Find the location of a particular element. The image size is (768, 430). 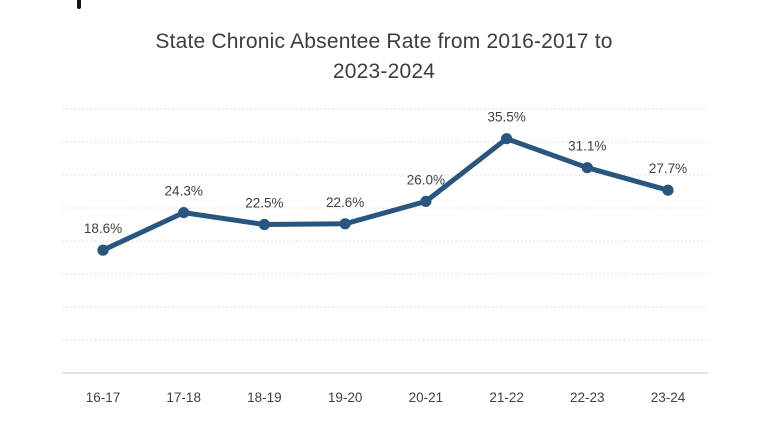

data-label: 18.6% is located at coordinates (103, 228).